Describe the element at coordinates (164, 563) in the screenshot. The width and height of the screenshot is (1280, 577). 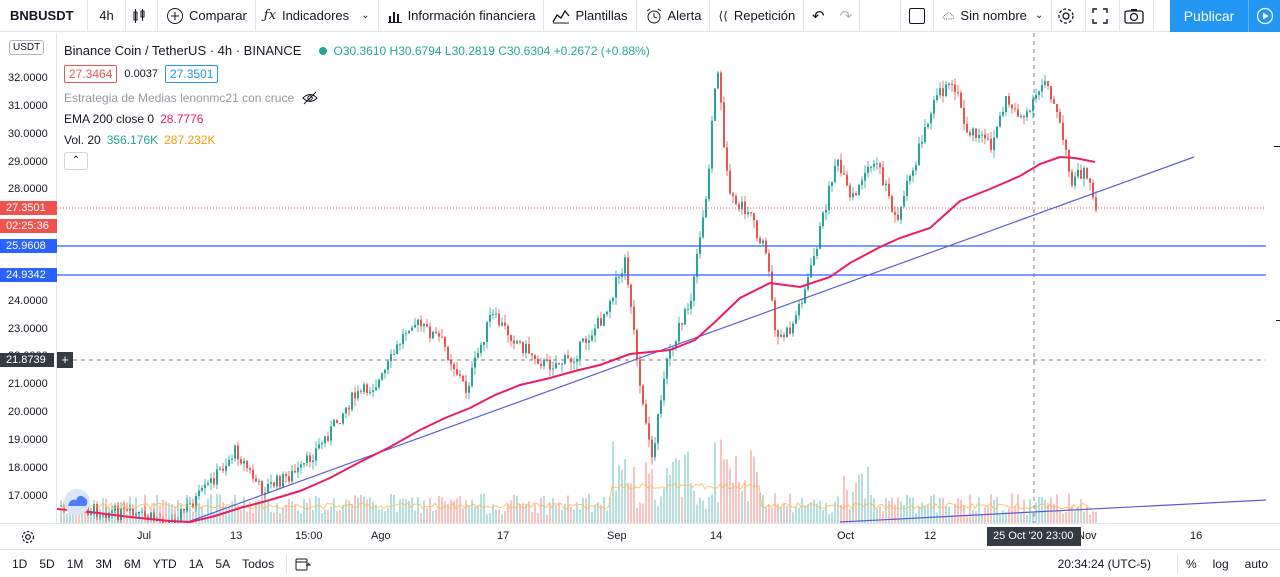
I see `range-ytd-button: YTD` at that location.